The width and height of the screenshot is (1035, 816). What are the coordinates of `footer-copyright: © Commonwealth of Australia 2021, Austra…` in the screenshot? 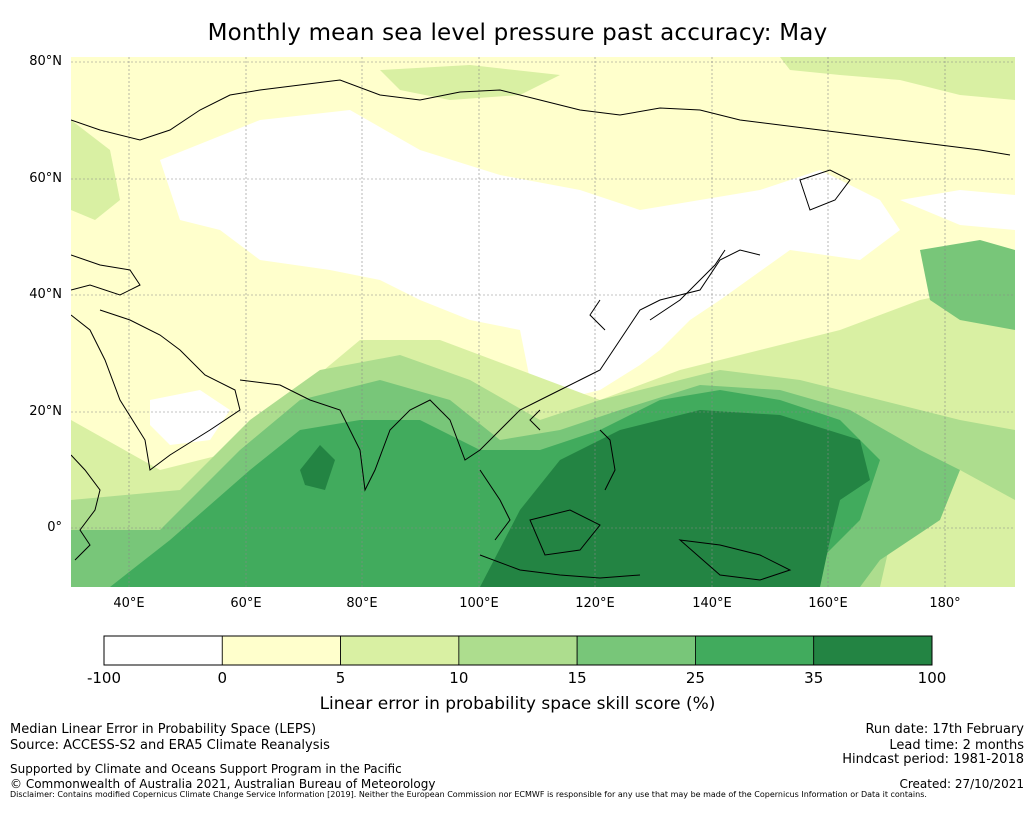 It's located at (223, 784).